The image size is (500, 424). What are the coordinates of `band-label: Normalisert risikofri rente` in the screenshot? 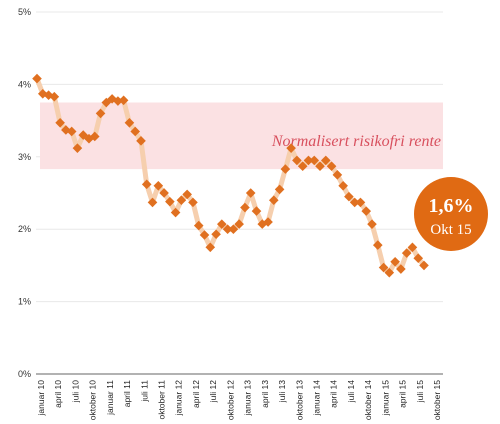 It's located at (356, 141).